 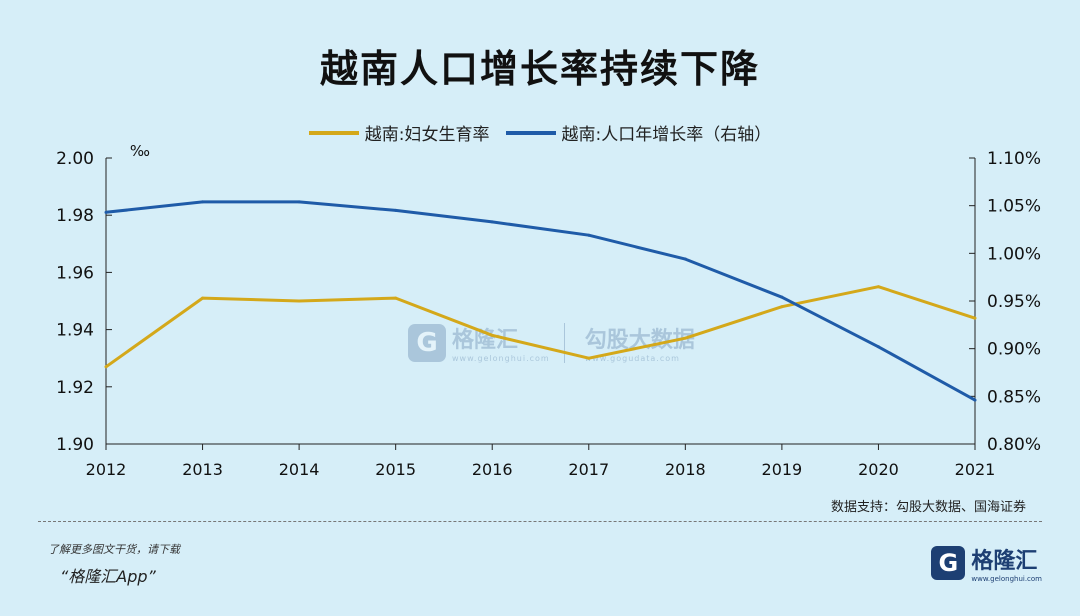 What do you see at coordinates (299, 469) in the screenshot?
I see `x-tick-label: 2014` at bounding box center [299, 469].